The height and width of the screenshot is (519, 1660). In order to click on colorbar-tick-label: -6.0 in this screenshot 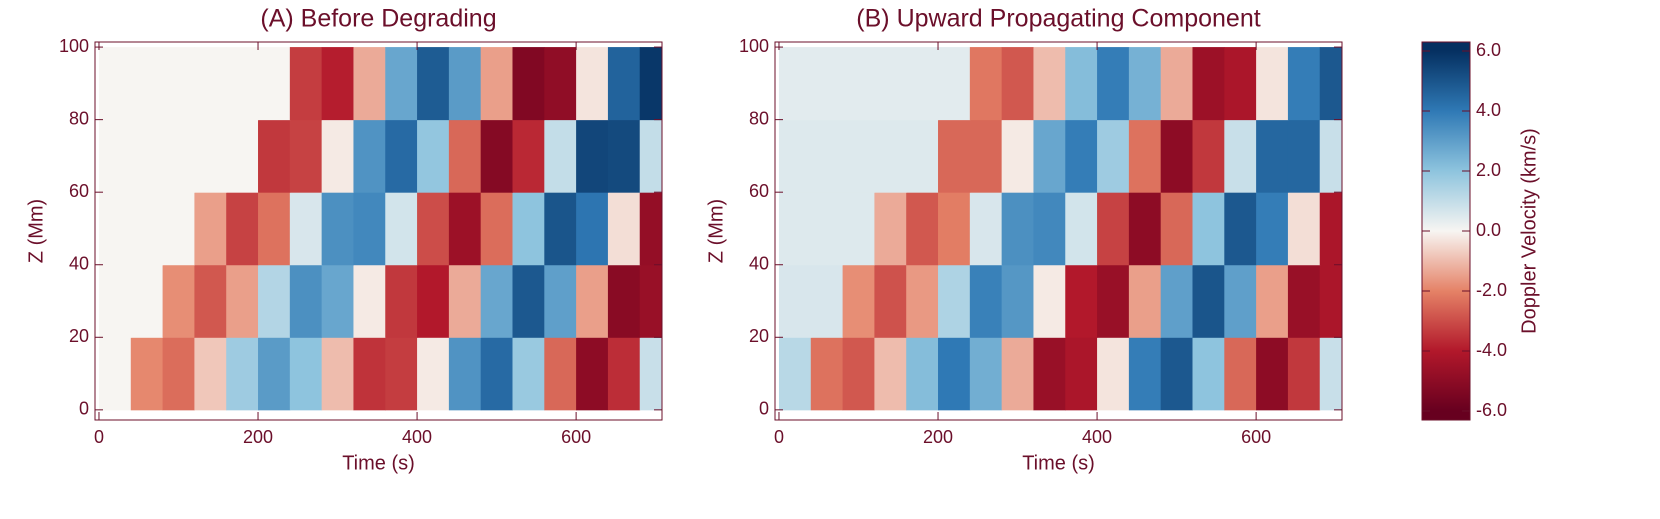, I will do `click(1491, 410)`.